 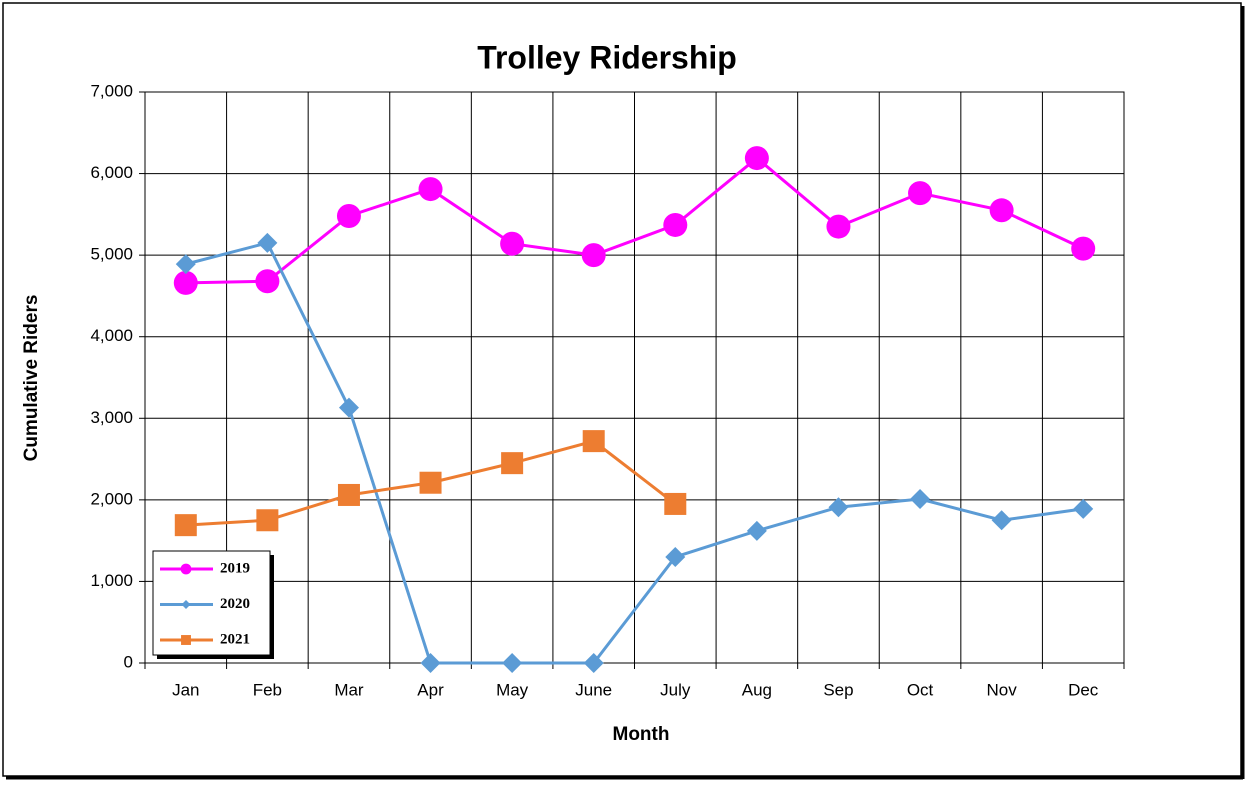 I want to click on y-tick-label: 7,000, so click(x=111, y=90).